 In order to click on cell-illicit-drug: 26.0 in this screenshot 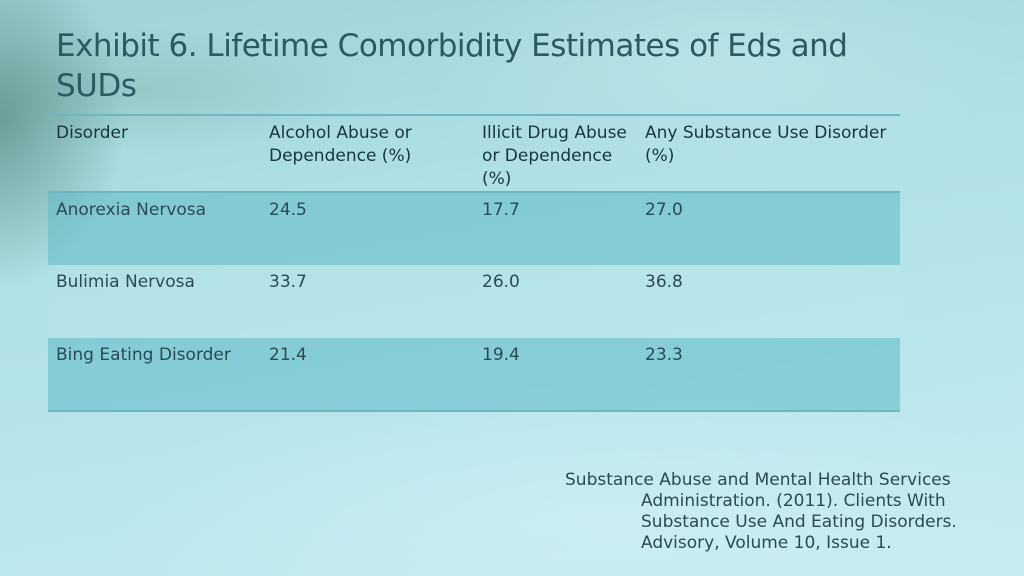, I will do `click(501, 282)`.